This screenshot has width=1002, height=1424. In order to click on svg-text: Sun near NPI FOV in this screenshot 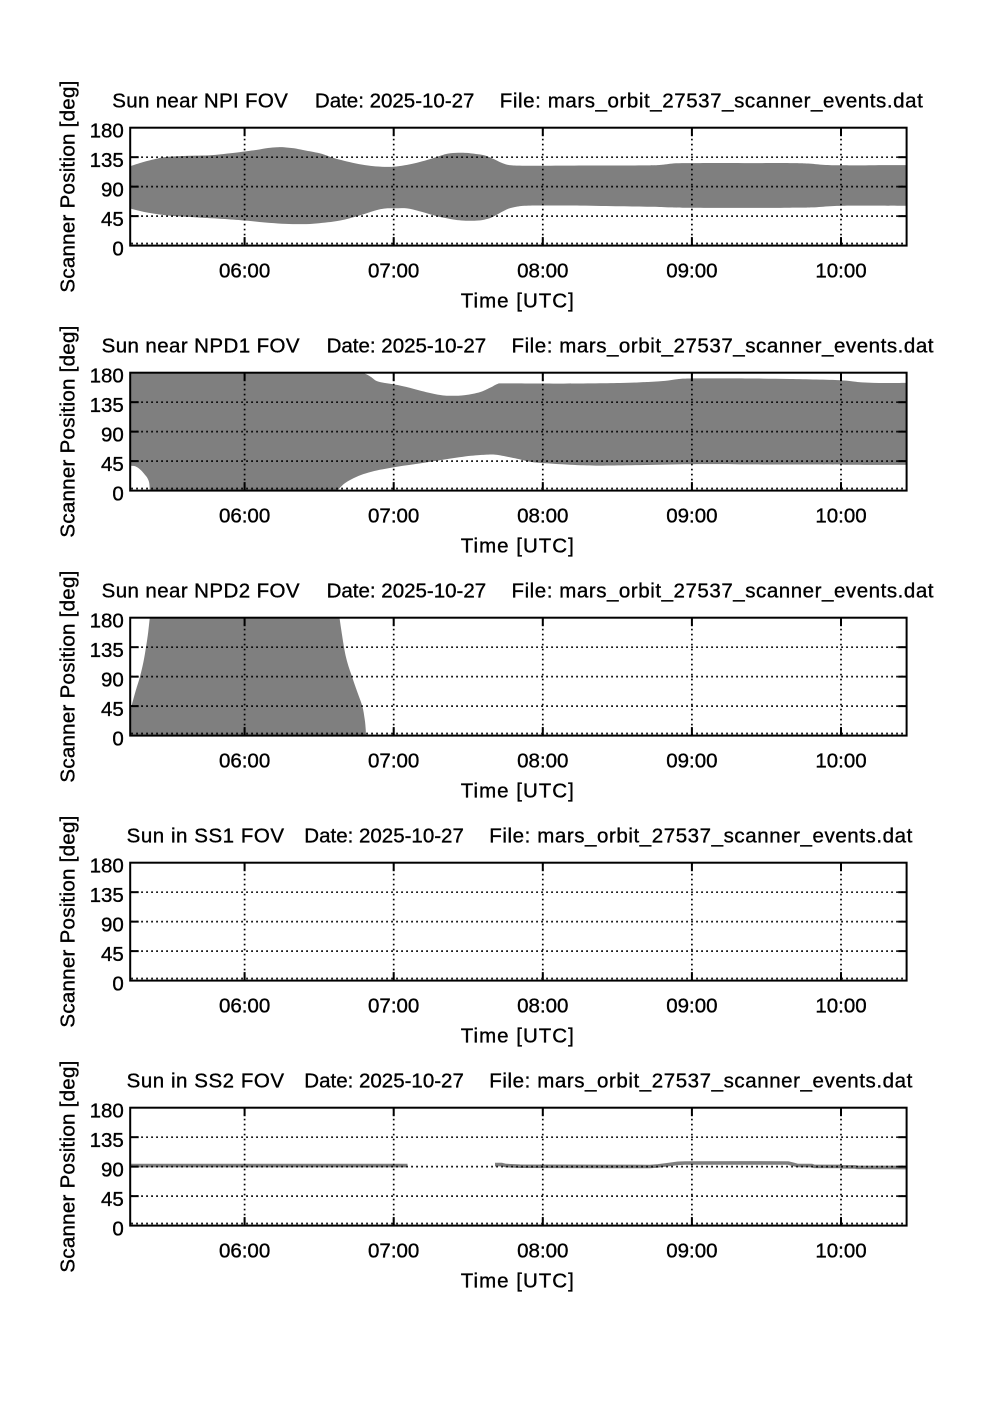, I will do `click(200, 101)`.